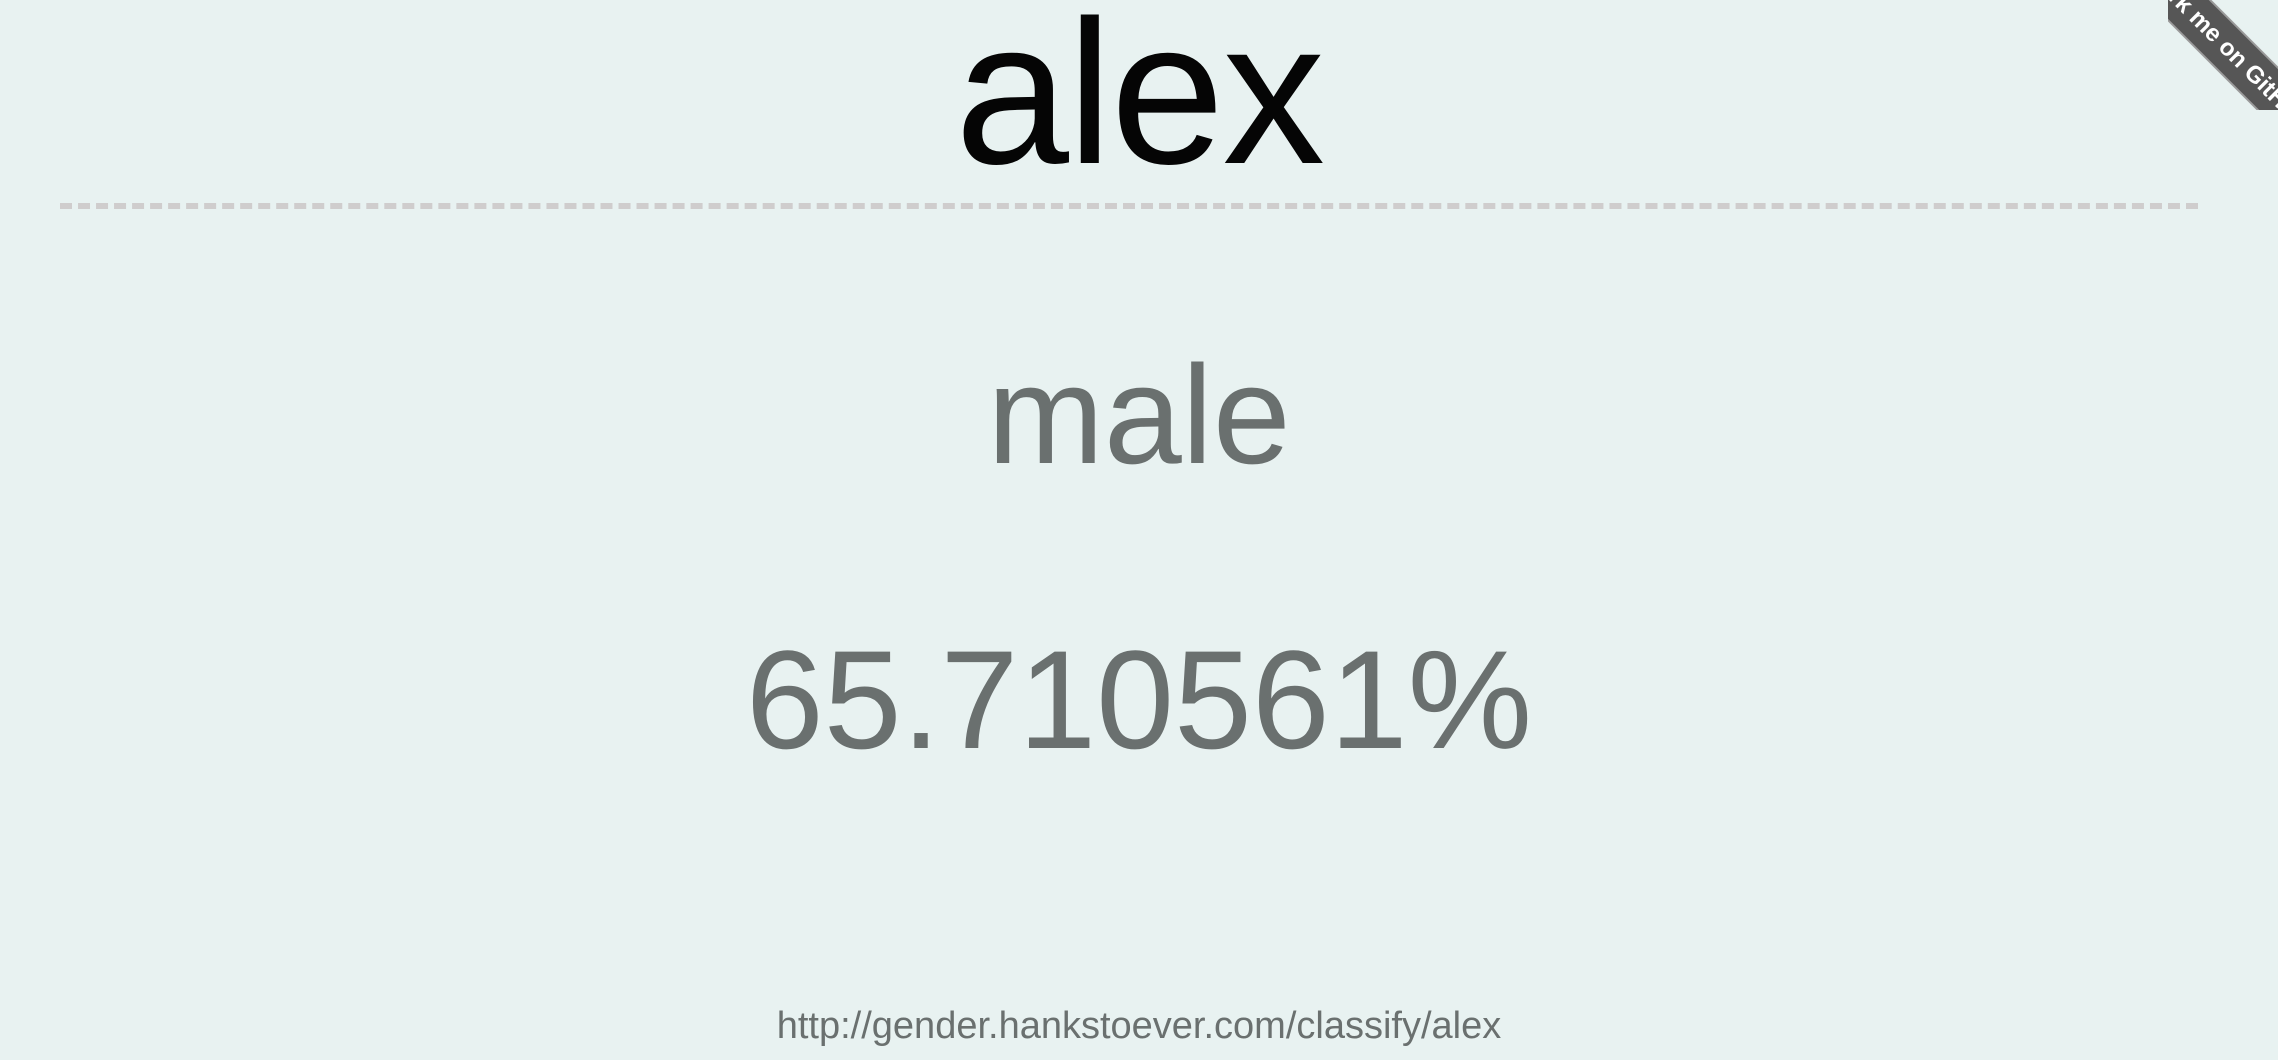 The height and width of the screenshot is (1060, 2278). Describe the element at coordinates (1139, 414) in the screenshot. I see `gender-result: male` at that location.